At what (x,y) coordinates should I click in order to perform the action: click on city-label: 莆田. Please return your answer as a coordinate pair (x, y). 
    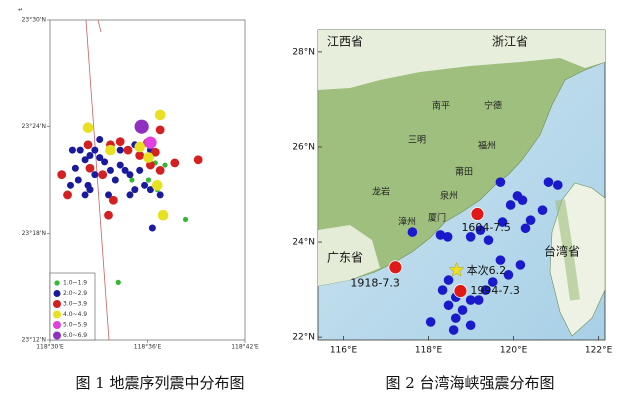
    Looking at the image, I should click on (464, 172).